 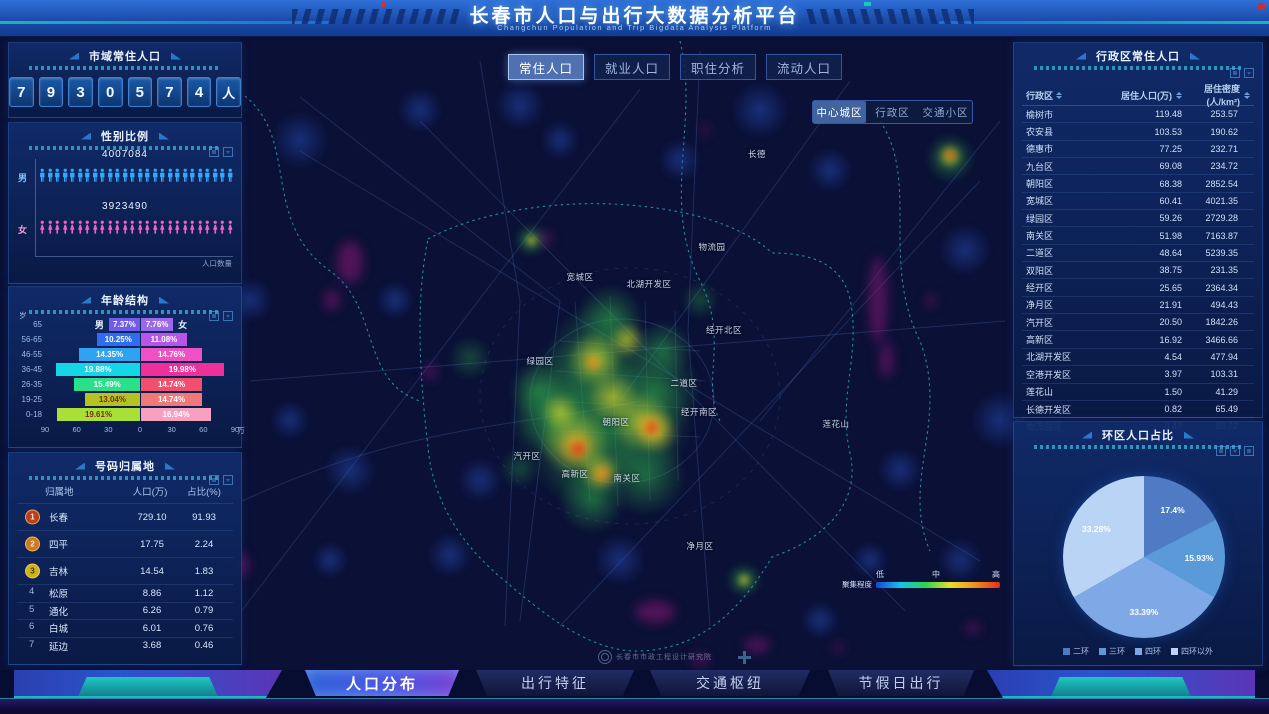 I want to click on table-row: 汽开区 20.50 1842.26, so click(x=1138, y=323).